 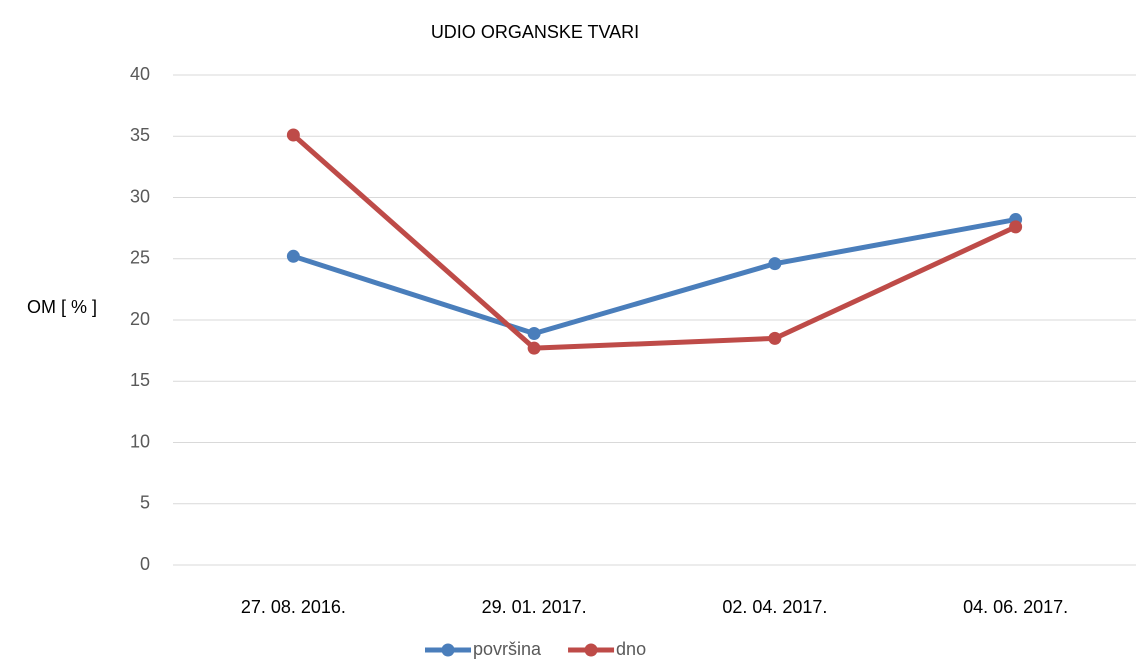 What do you see at coordinates (140, 319) in the screenshot?
I see `y-tick-label: 20` at bounding box center [140, 319].